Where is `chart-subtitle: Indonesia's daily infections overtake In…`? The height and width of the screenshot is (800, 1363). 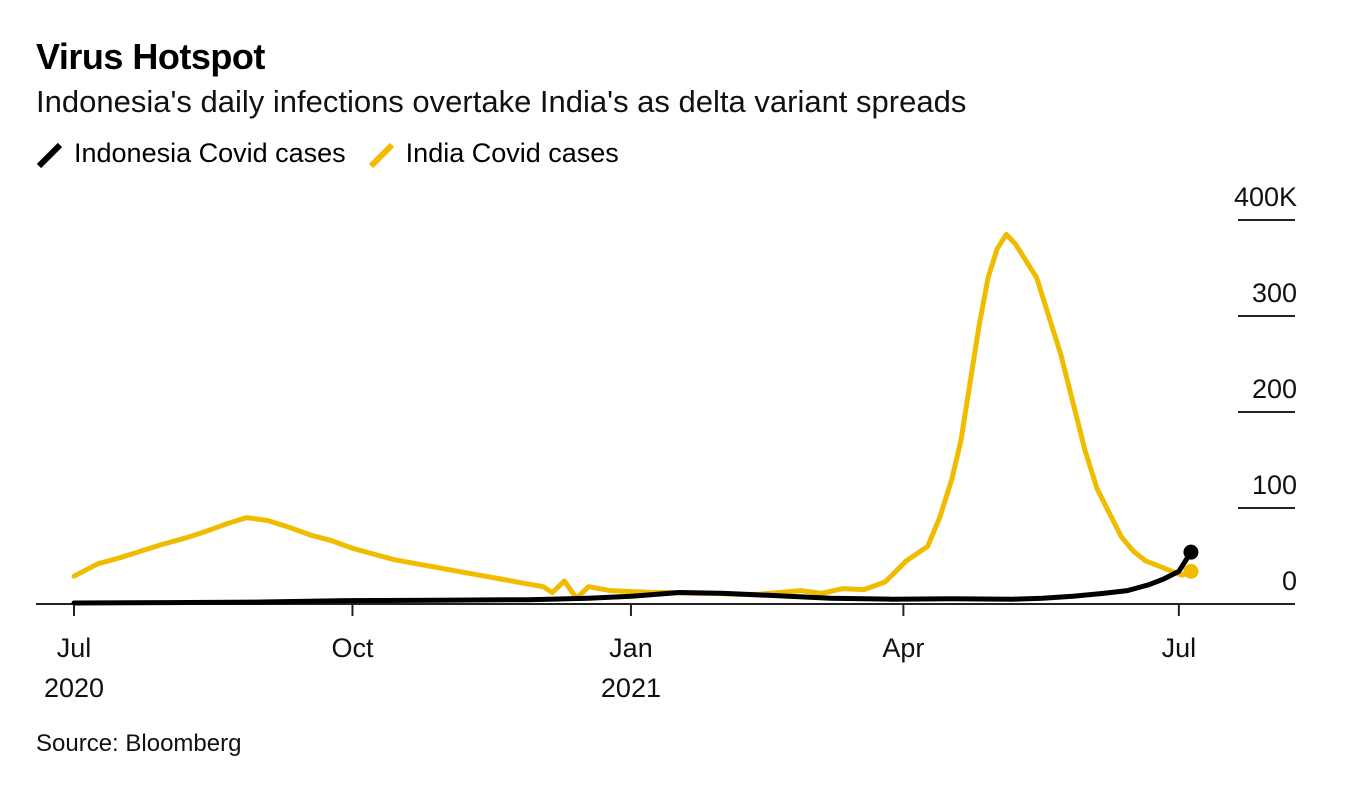 chart-subtitle: Indonesia's daily infections overtake In… is located at coordinates (501, 101).